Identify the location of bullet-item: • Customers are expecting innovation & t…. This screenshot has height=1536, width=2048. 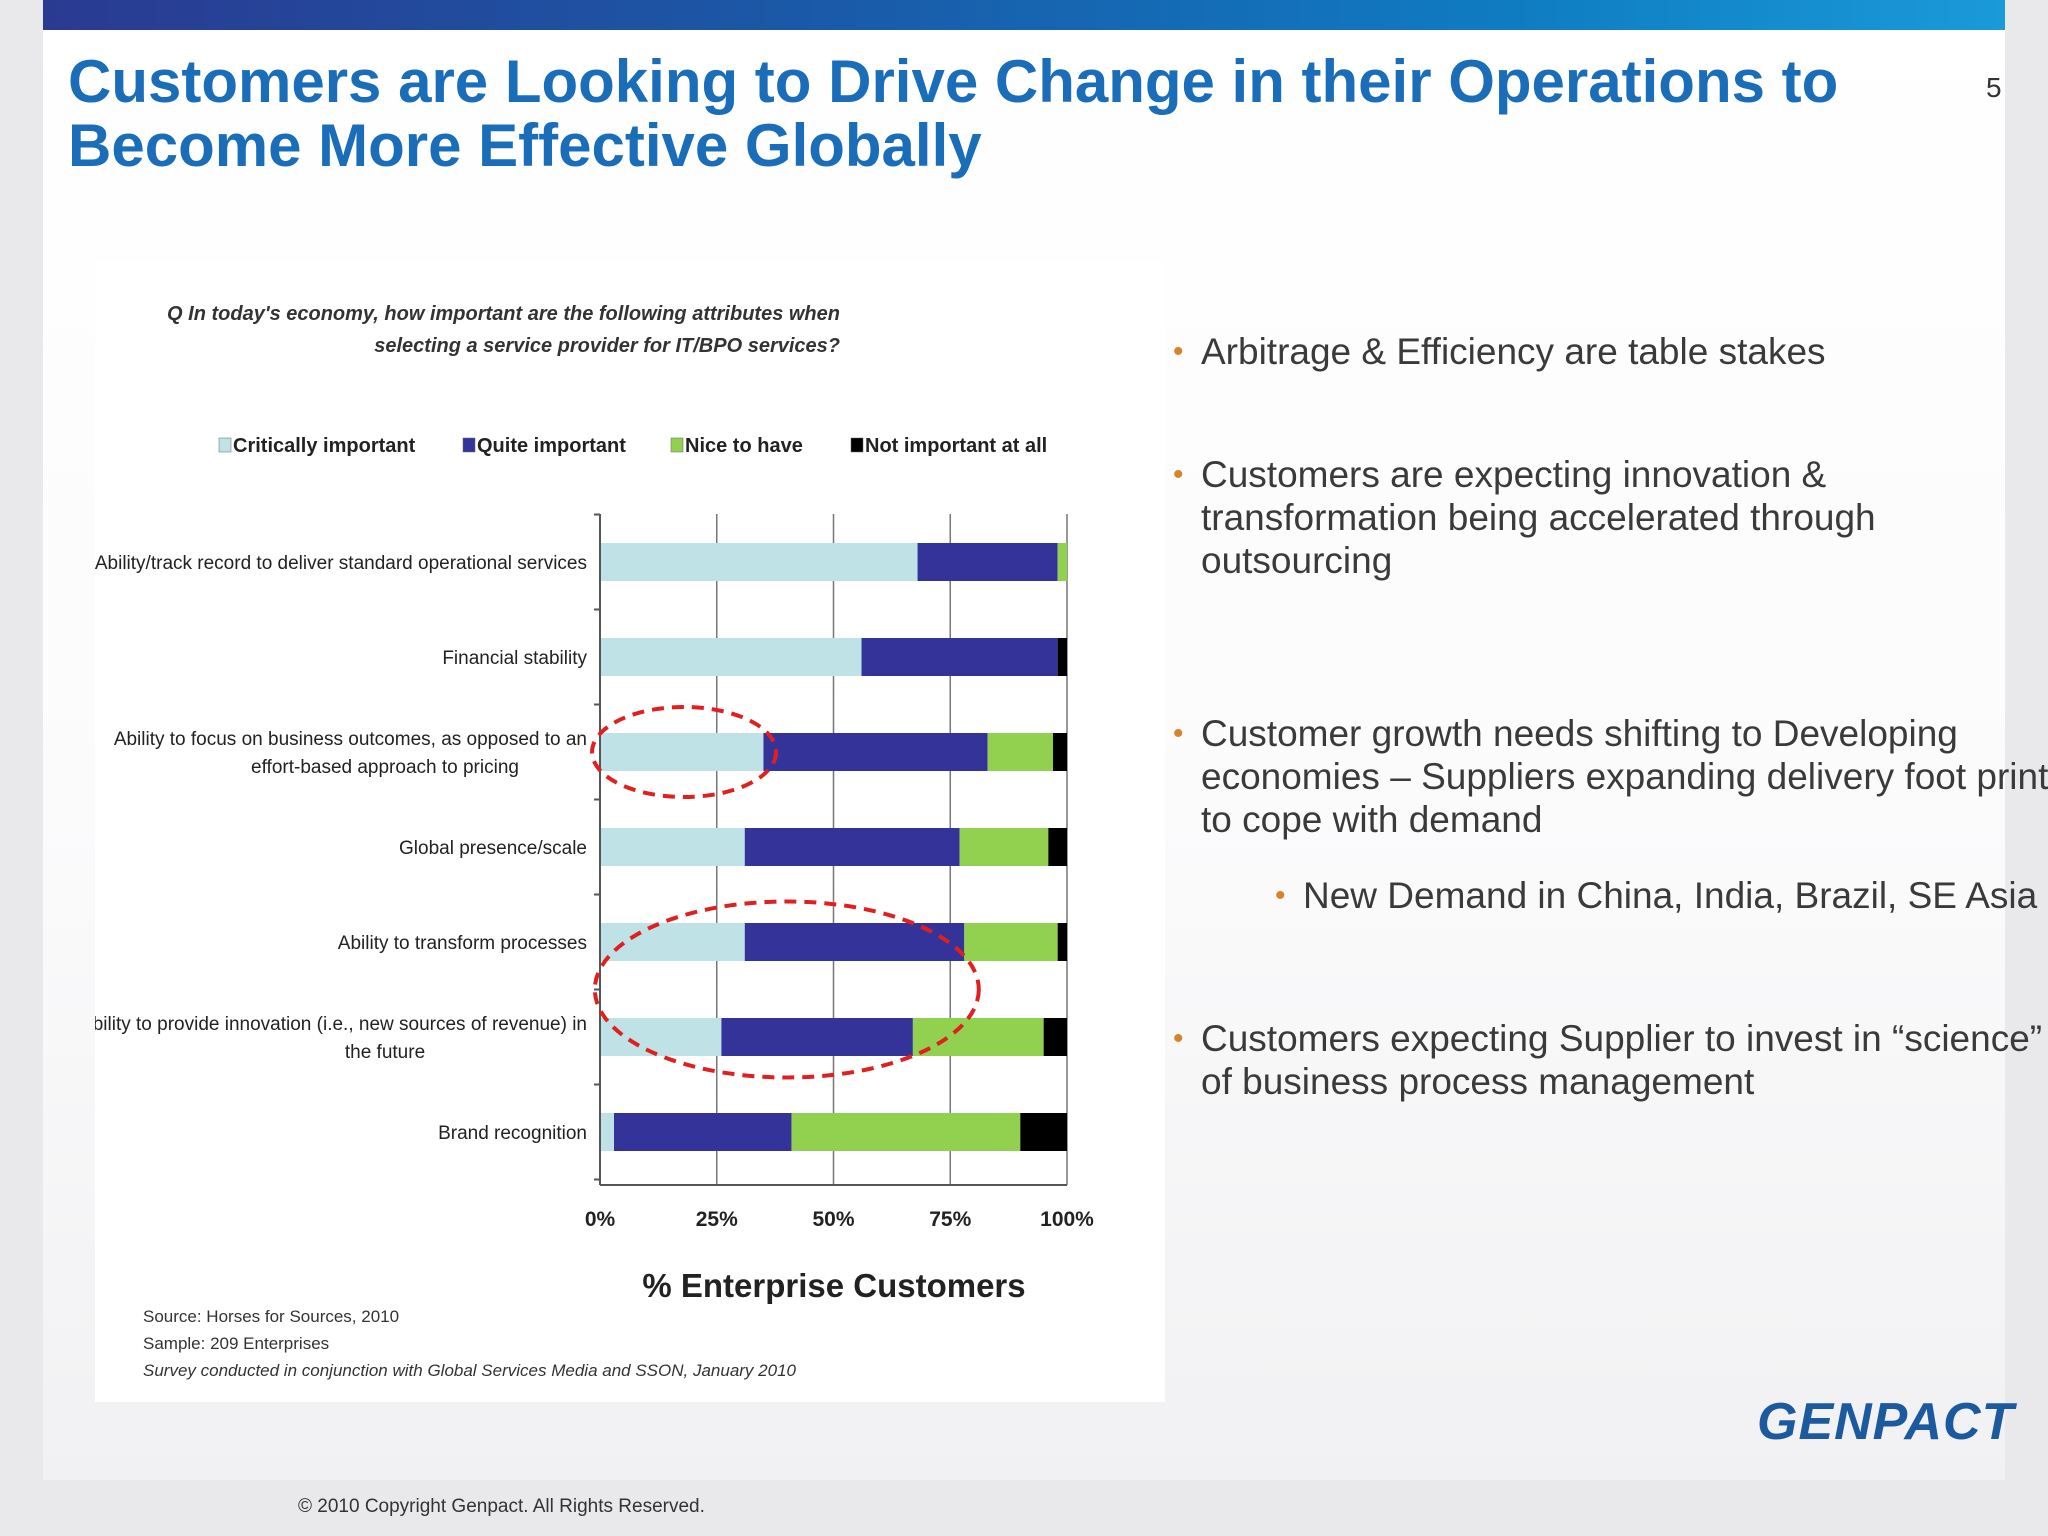
(1610, 517).